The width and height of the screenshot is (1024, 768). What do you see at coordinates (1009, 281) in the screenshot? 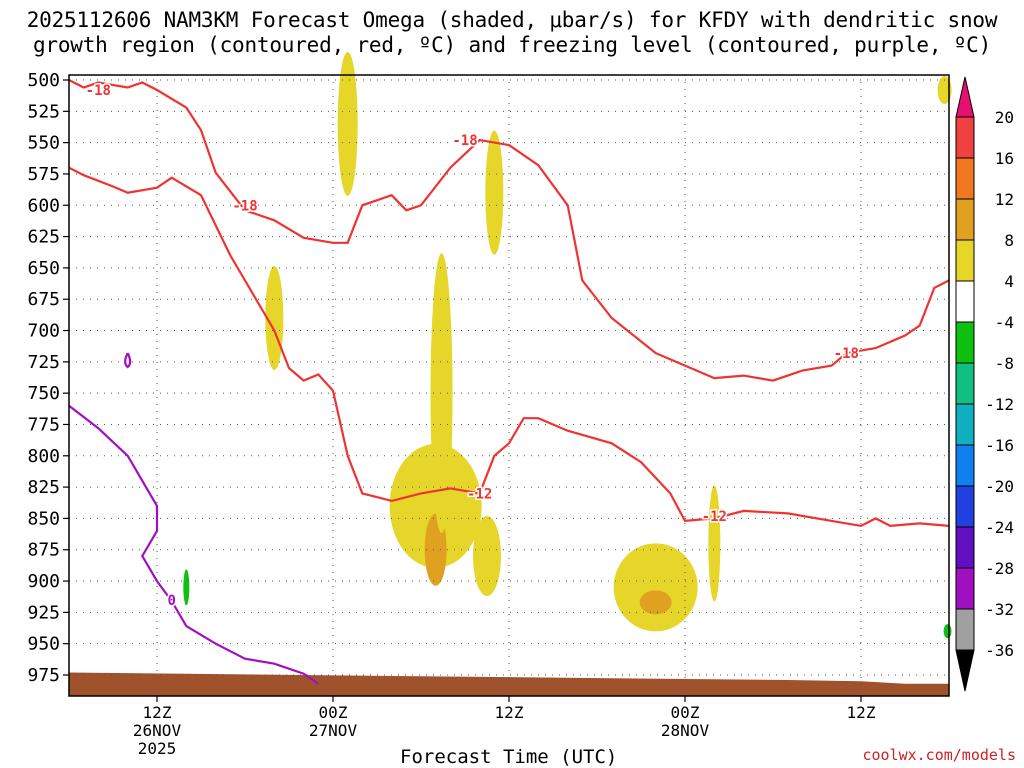
I see `colorbar-label: 4` at bounding box center [1009, 281].